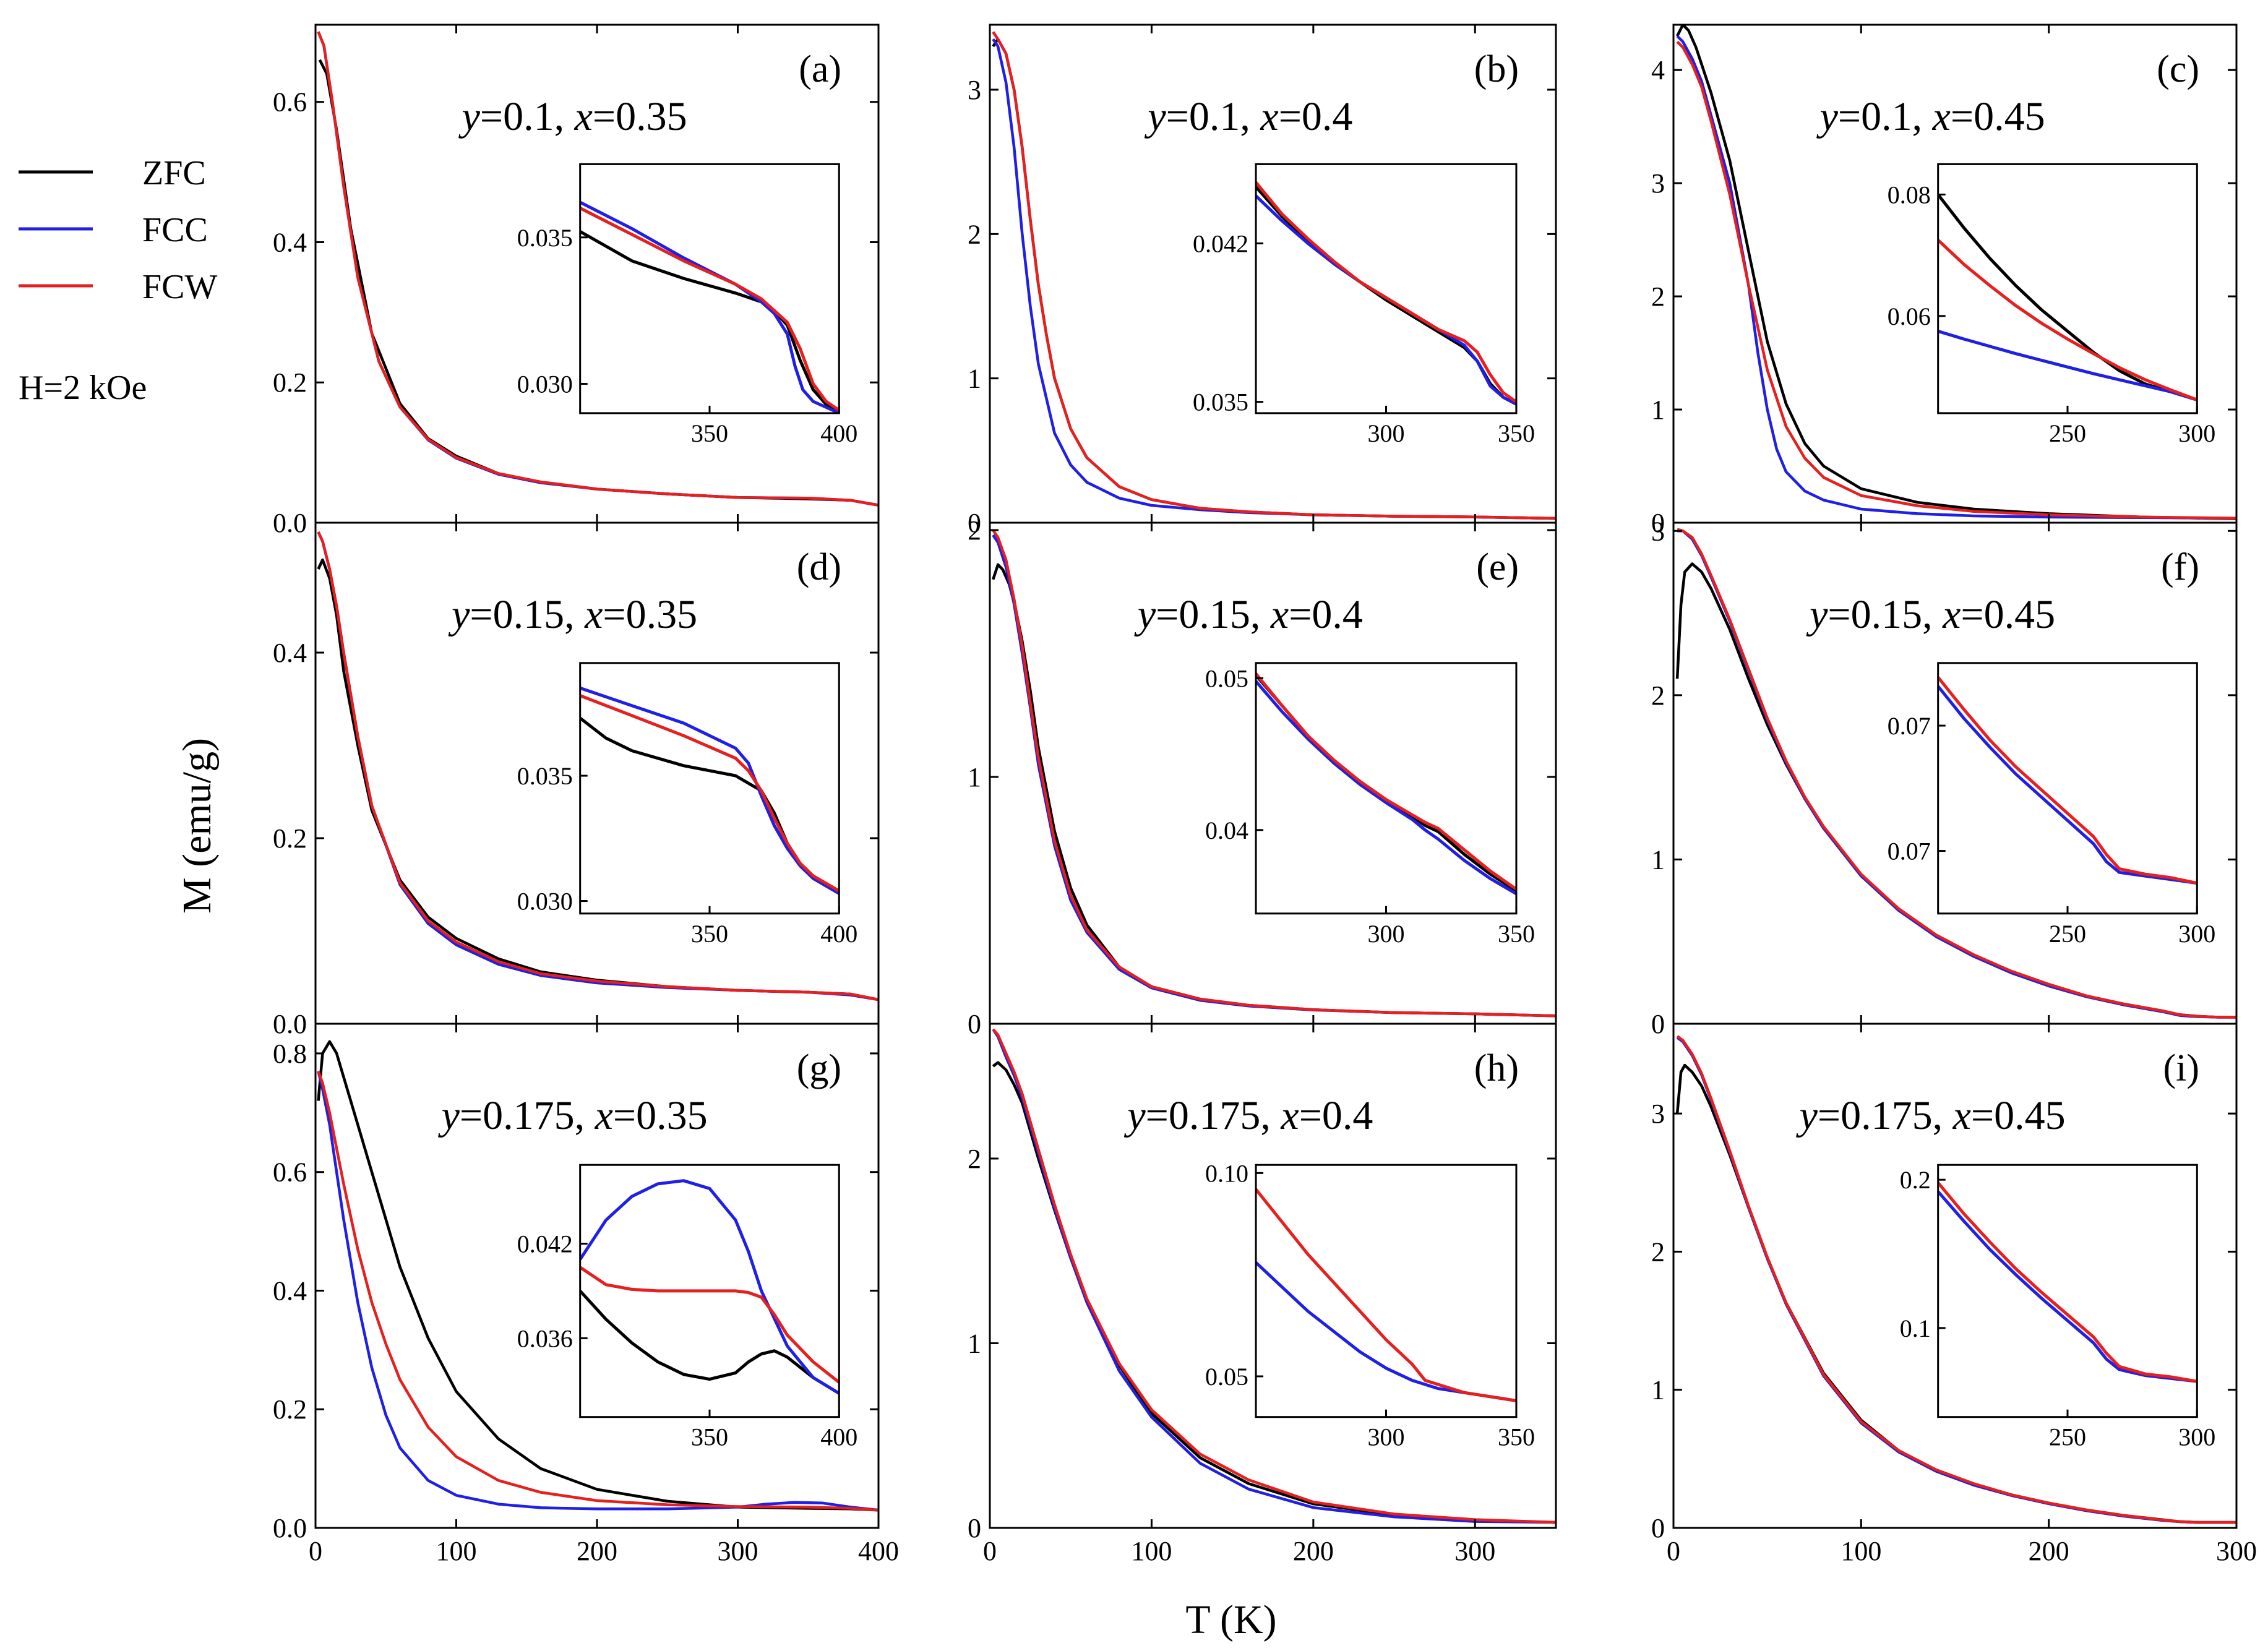  I want to click on inset-d: 350 400 0.030 0.035, so click(687, 805).